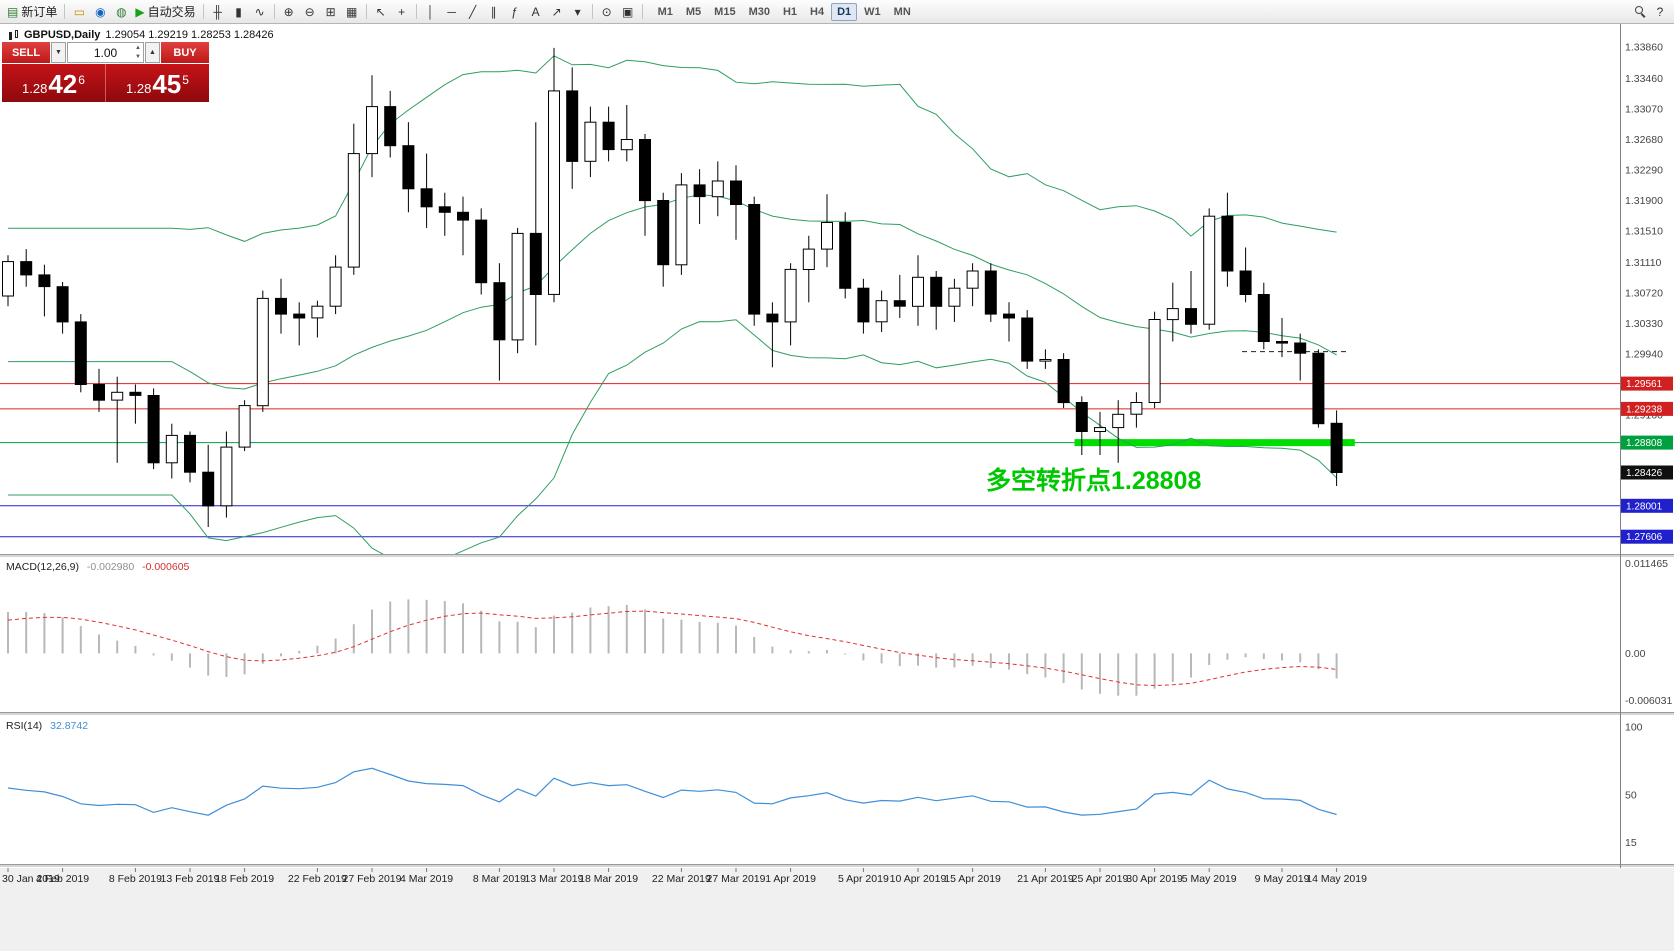 The width and height of the screenshot is (1674, 951). Describe the element at coordinates (1646, 564) in the screenshot. I see `macd-scale-label: 0.011465` at that location.